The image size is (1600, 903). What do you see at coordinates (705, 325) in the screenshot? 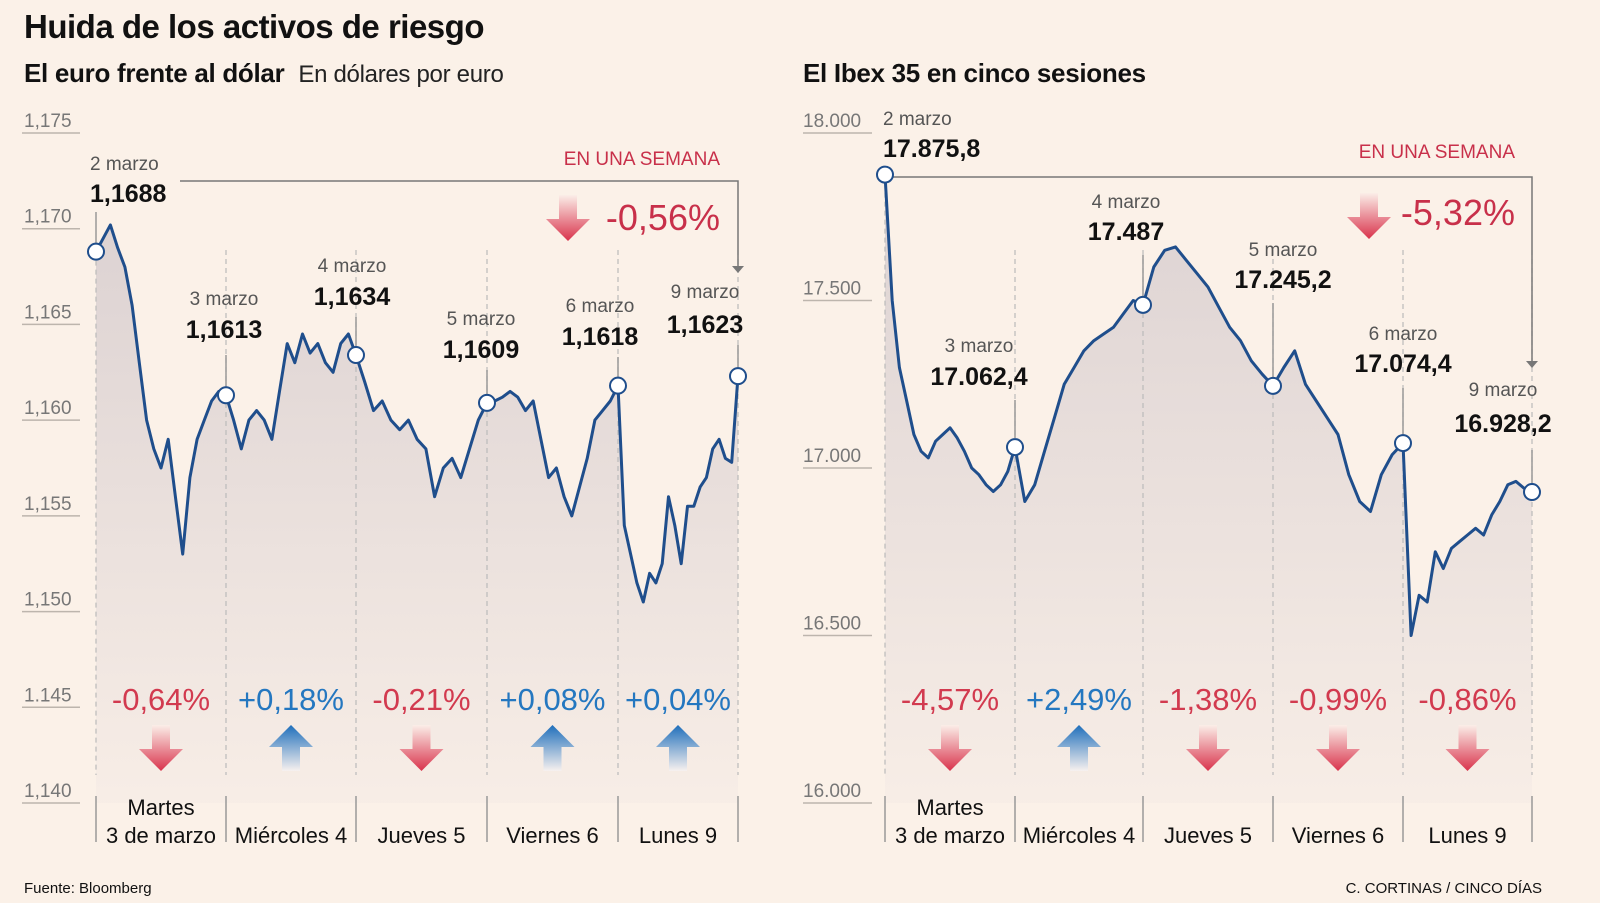
I see `annotation-value: 1,1623` at bounding box center [705, 325].